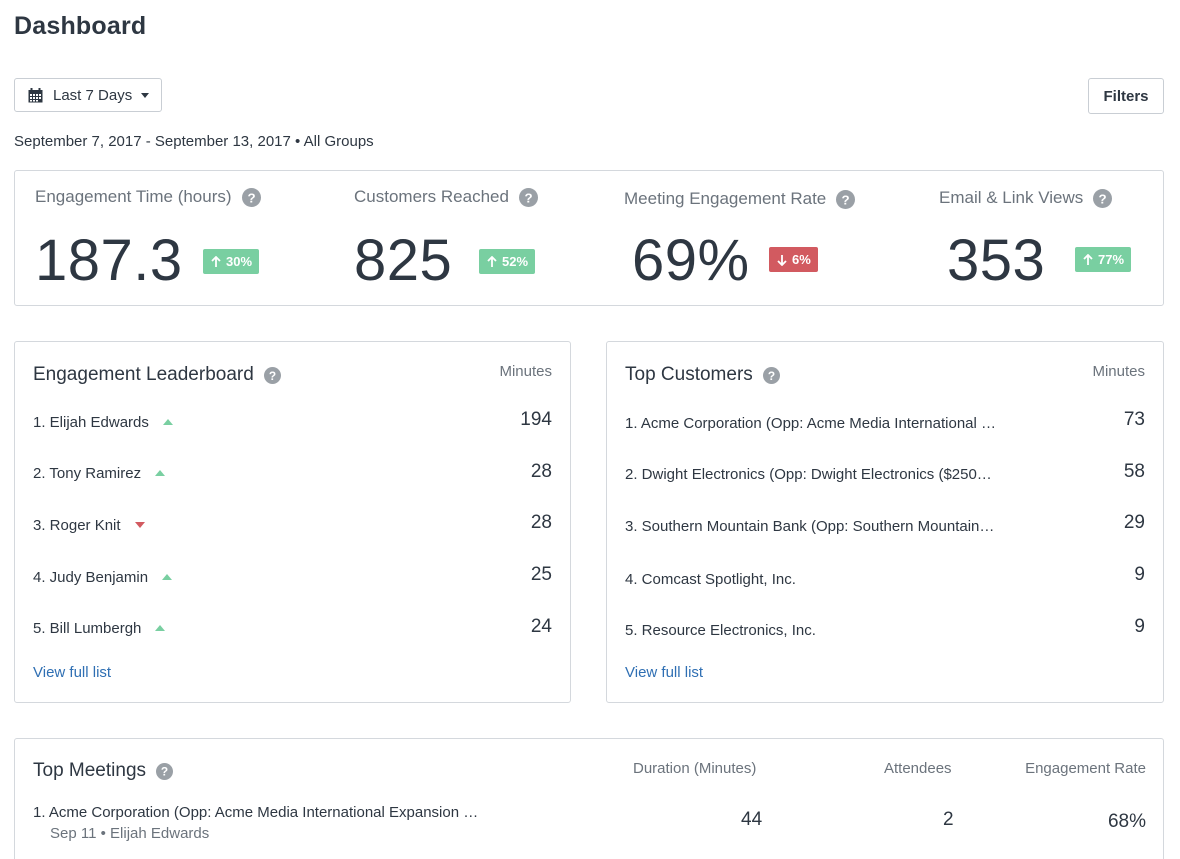 Image resolution: width=1180 pixels, height=859 pixels. What do you see at coordinates (710, 579) in the screenshot?
I see `row-label: 4. Comcast Spotlight, Inc.` at bounding box center [710, 579].